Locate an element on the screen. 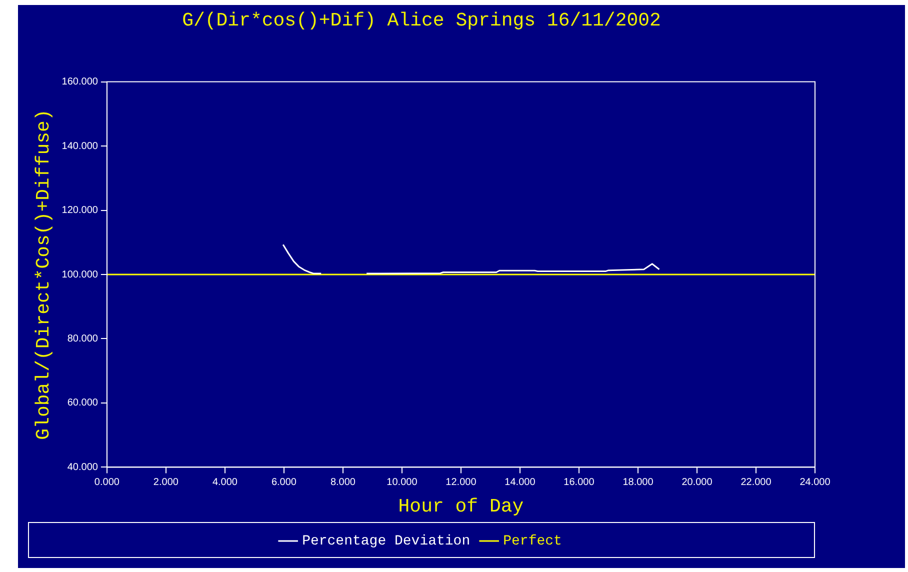  x-tick-label: 22.000 is located at coordinates (756, 482).